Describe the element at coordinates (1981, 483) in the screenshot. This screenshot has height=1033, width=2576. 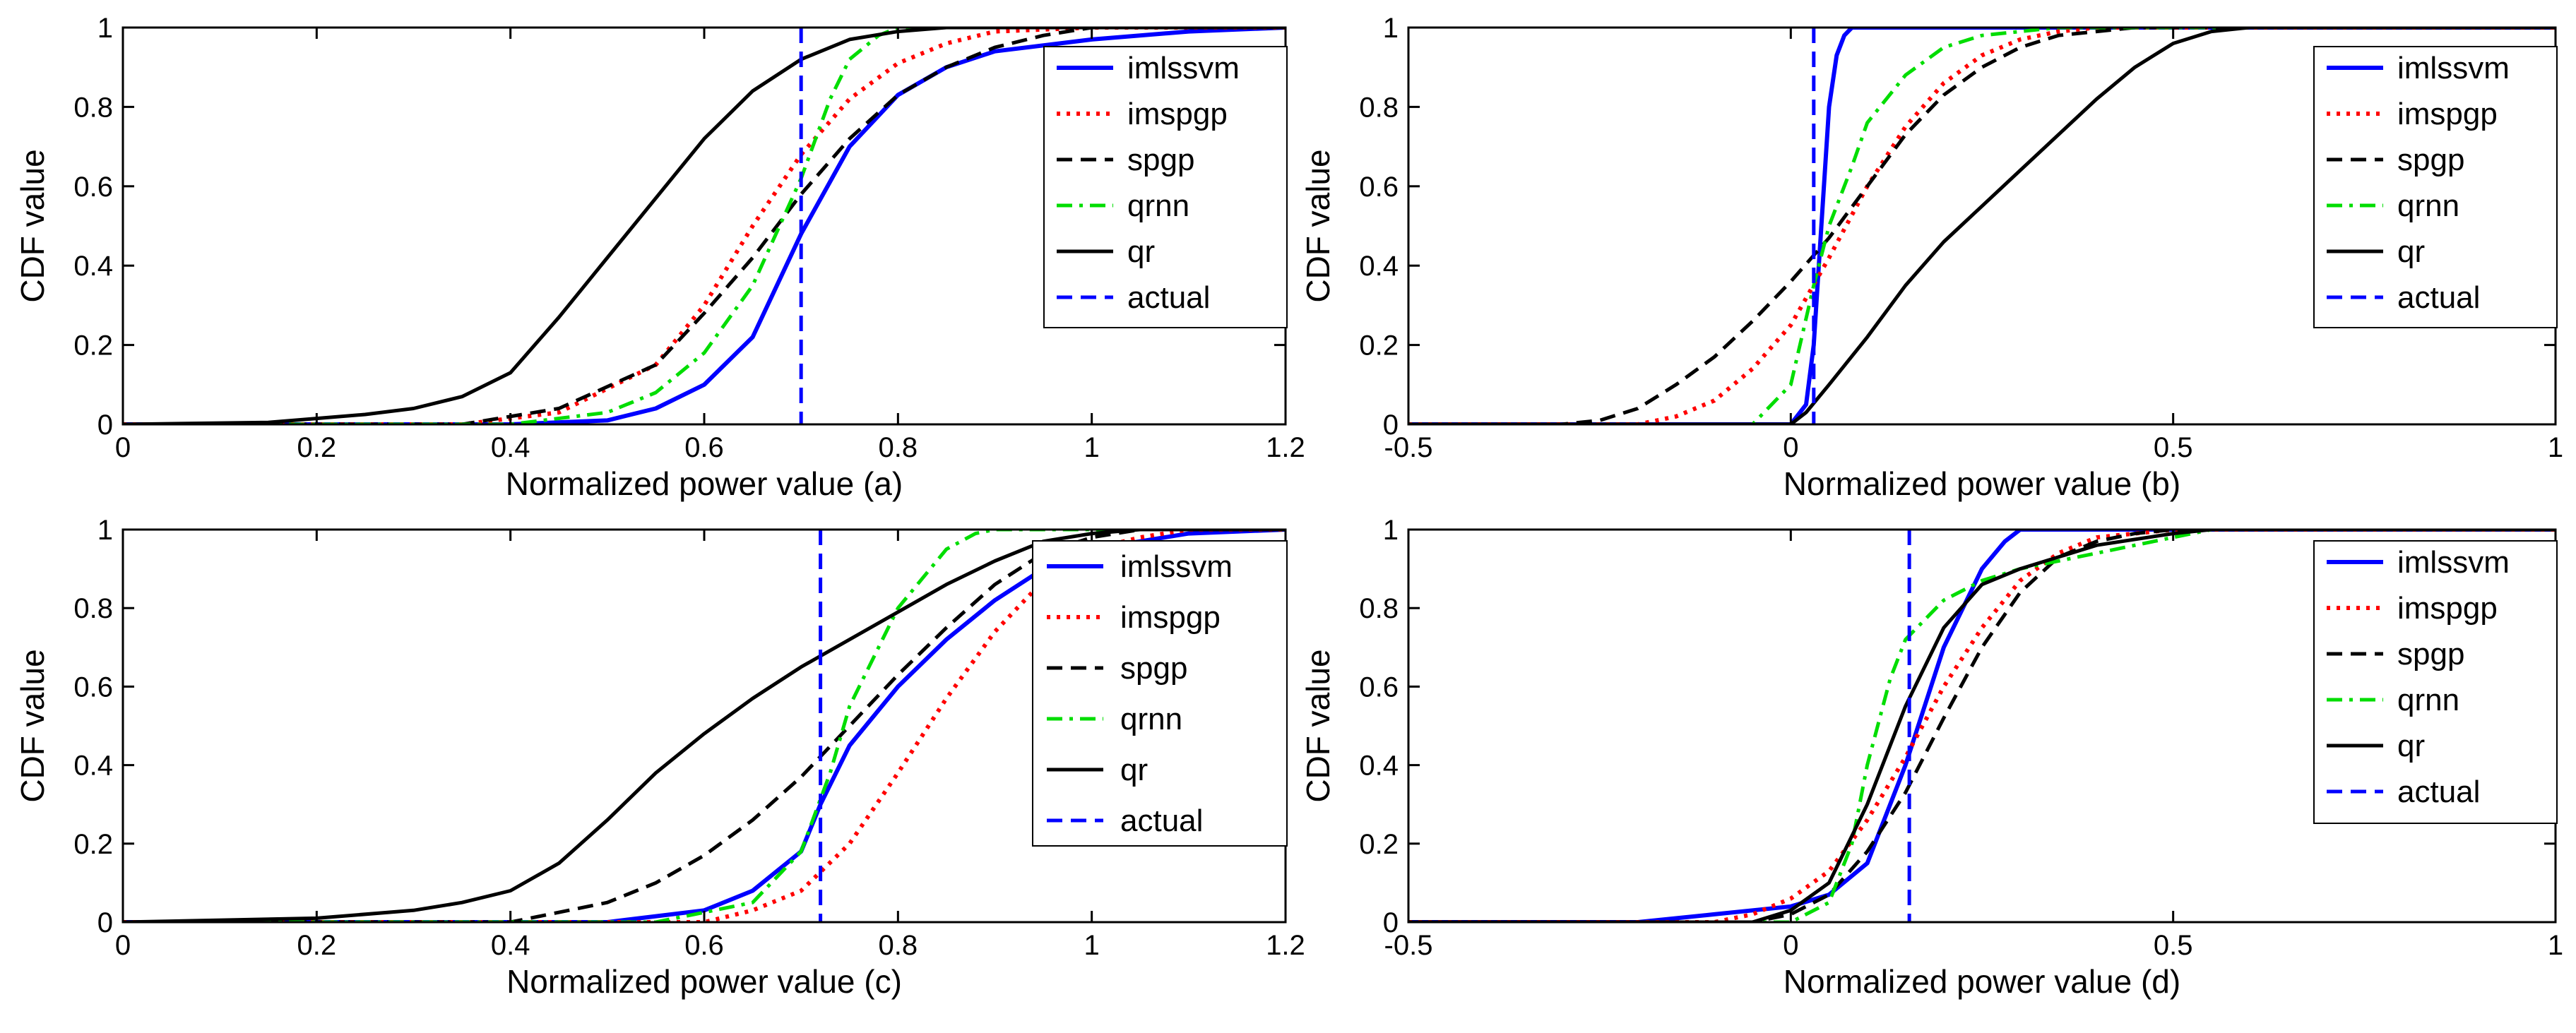
I see `x-axis-label: Normalized power value (b)` at that location.